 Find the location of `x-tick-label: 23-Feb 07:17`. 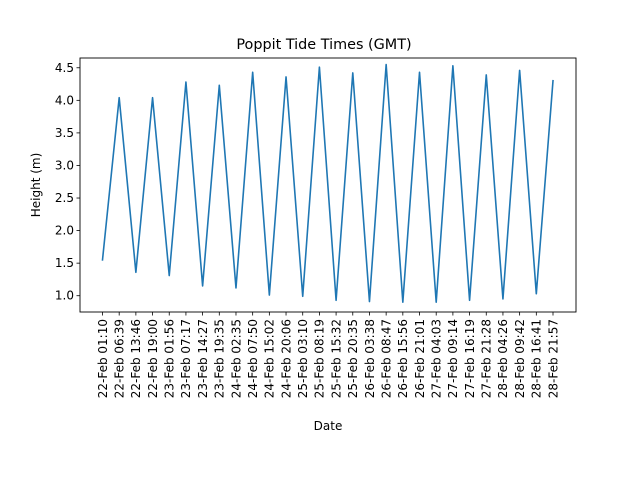

x-tick-label: 23-Feb 07:17 is located at coordinates (186, 358).